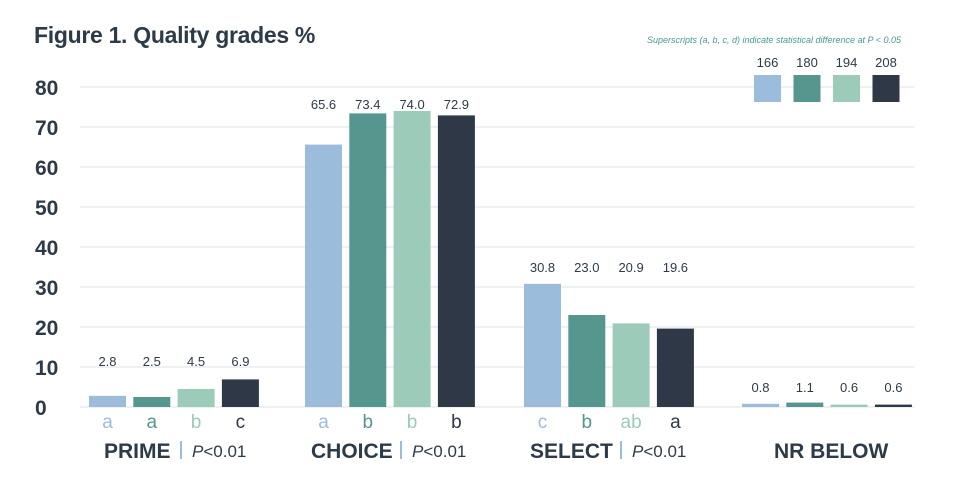 The image size is (957, 482). I want to click on y-tick-label: 20, so click(46, 328).